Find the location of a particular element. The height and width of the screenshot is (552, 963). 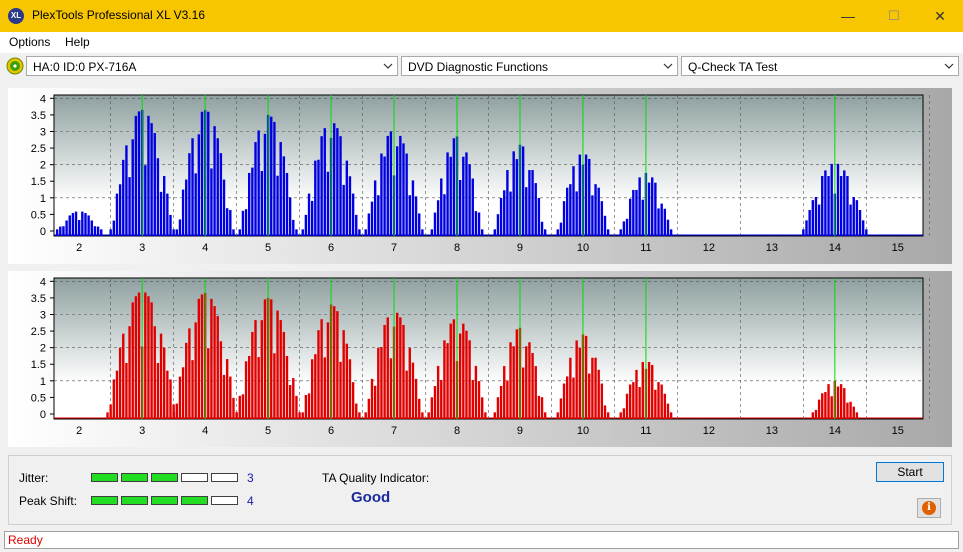

y-tick-label: 1 is located at coordinates (43, 382).